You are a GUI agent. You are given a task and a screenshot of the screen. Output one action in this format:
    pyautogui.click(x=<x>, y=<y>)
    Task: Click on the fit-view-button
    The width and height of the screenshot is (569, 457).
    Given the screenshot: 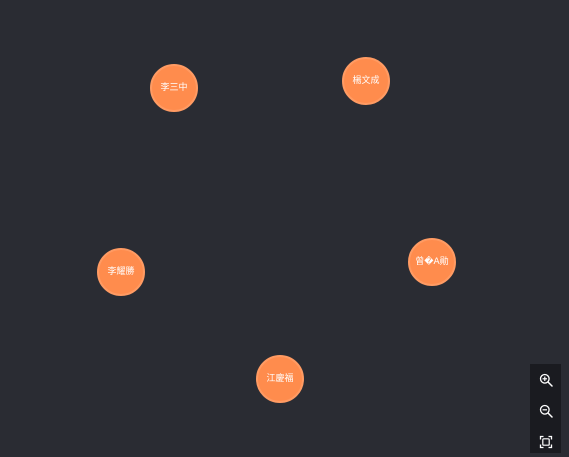 What is the action you would take?
    pyautogui.click(x=545, y=441)
    